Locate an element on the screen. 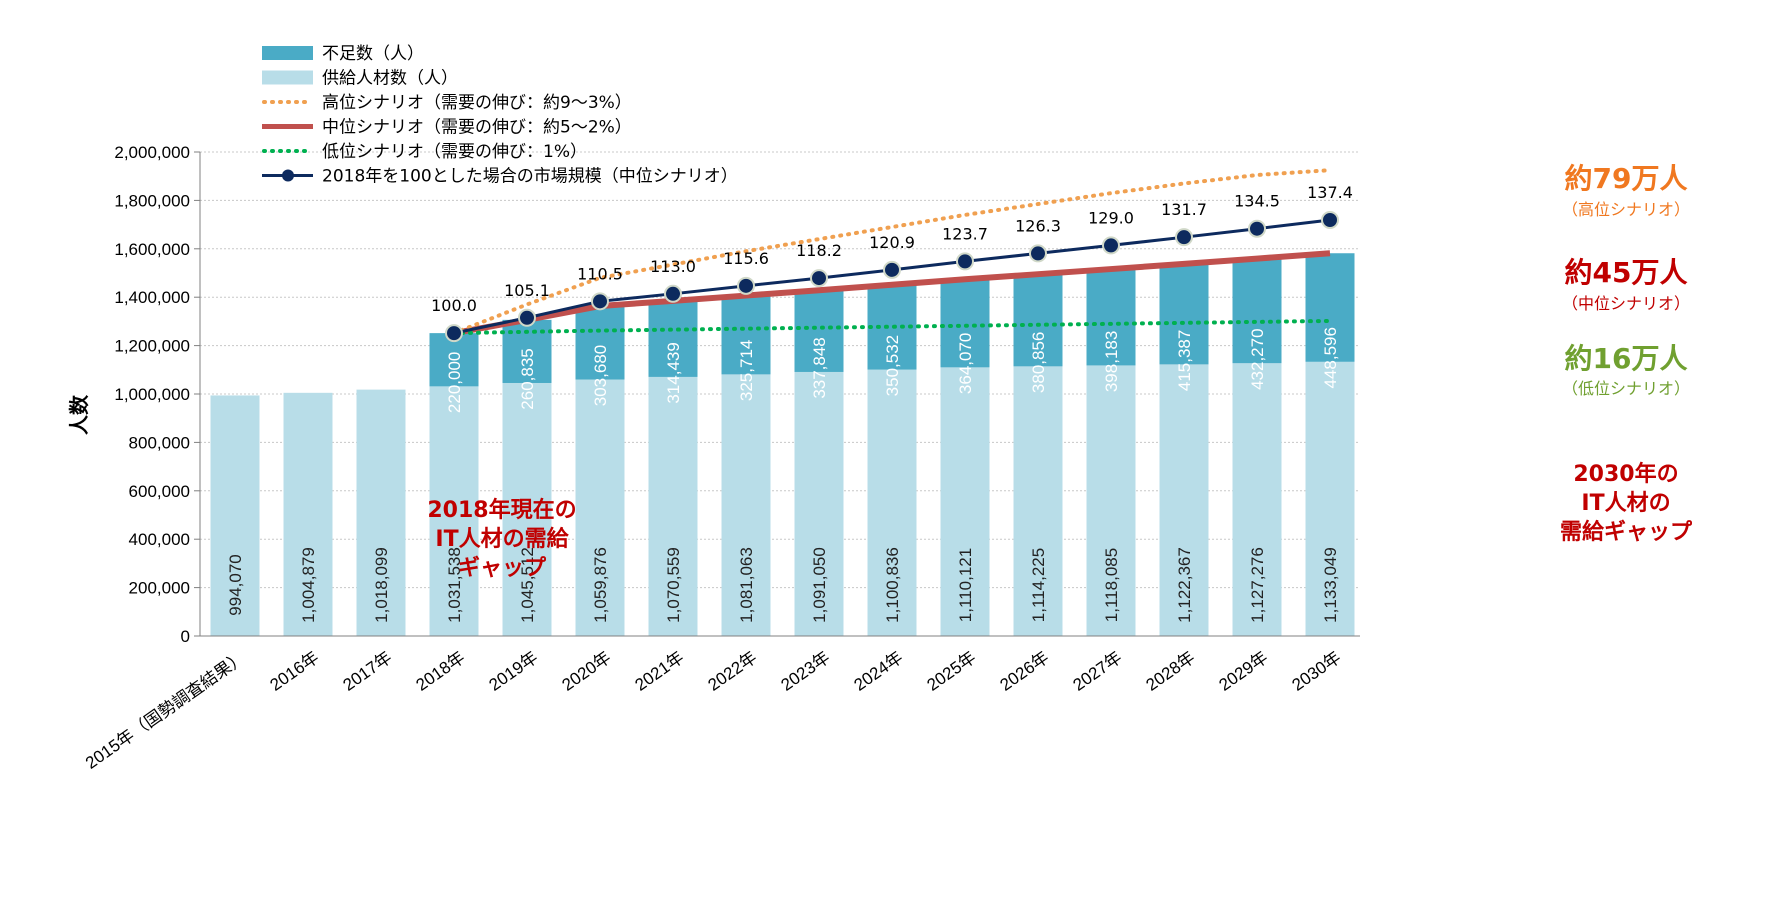 This screenshot has width=1772, height=898. supply-bar-label: 1,118,085 is located at coordinates (1111, 585).